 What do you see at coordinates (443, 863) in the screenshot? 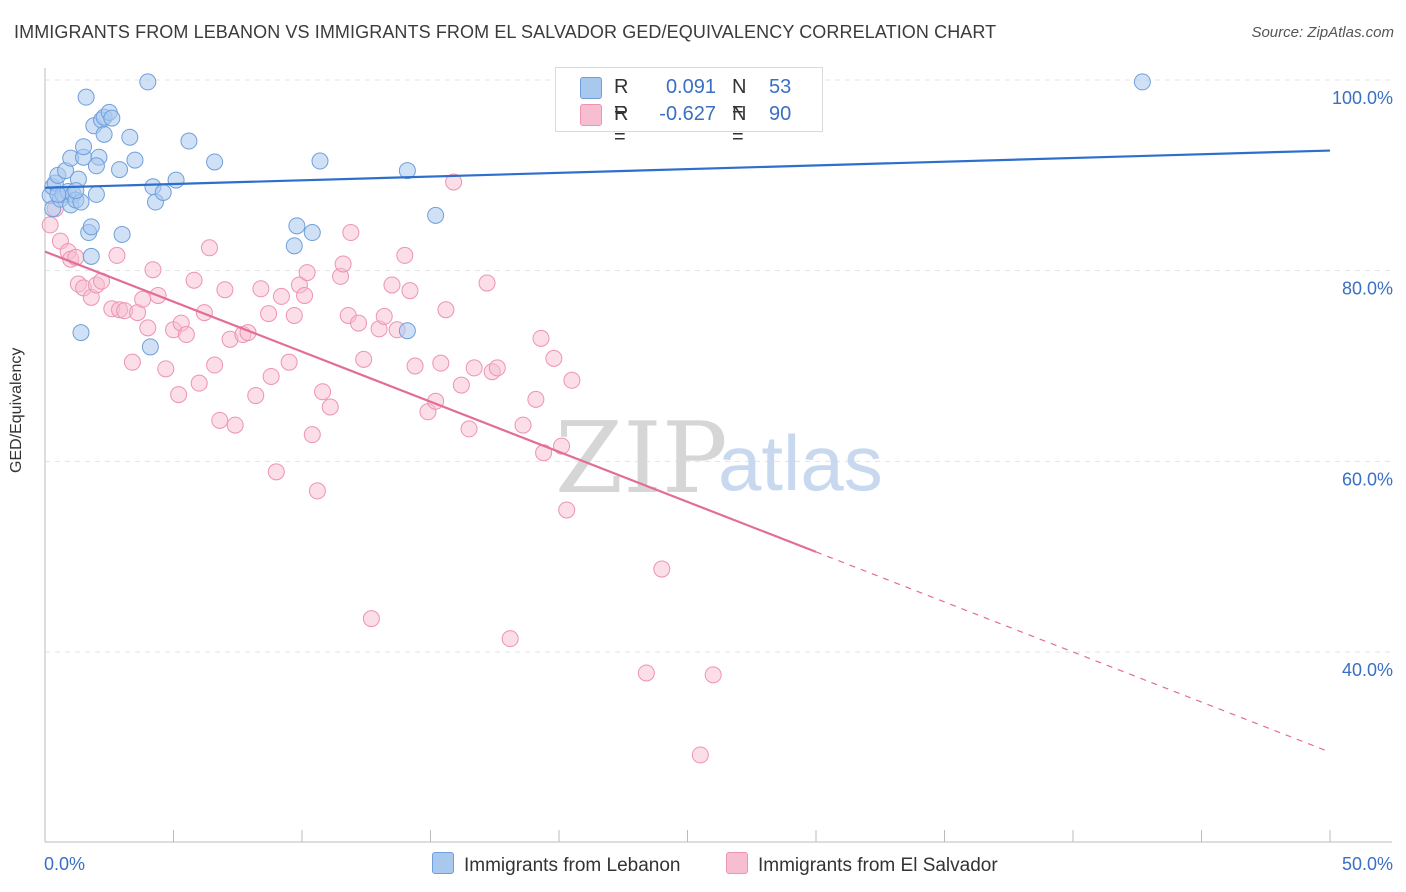
I see `lebanon-legend-swatch` at bounding box center [443, 863].